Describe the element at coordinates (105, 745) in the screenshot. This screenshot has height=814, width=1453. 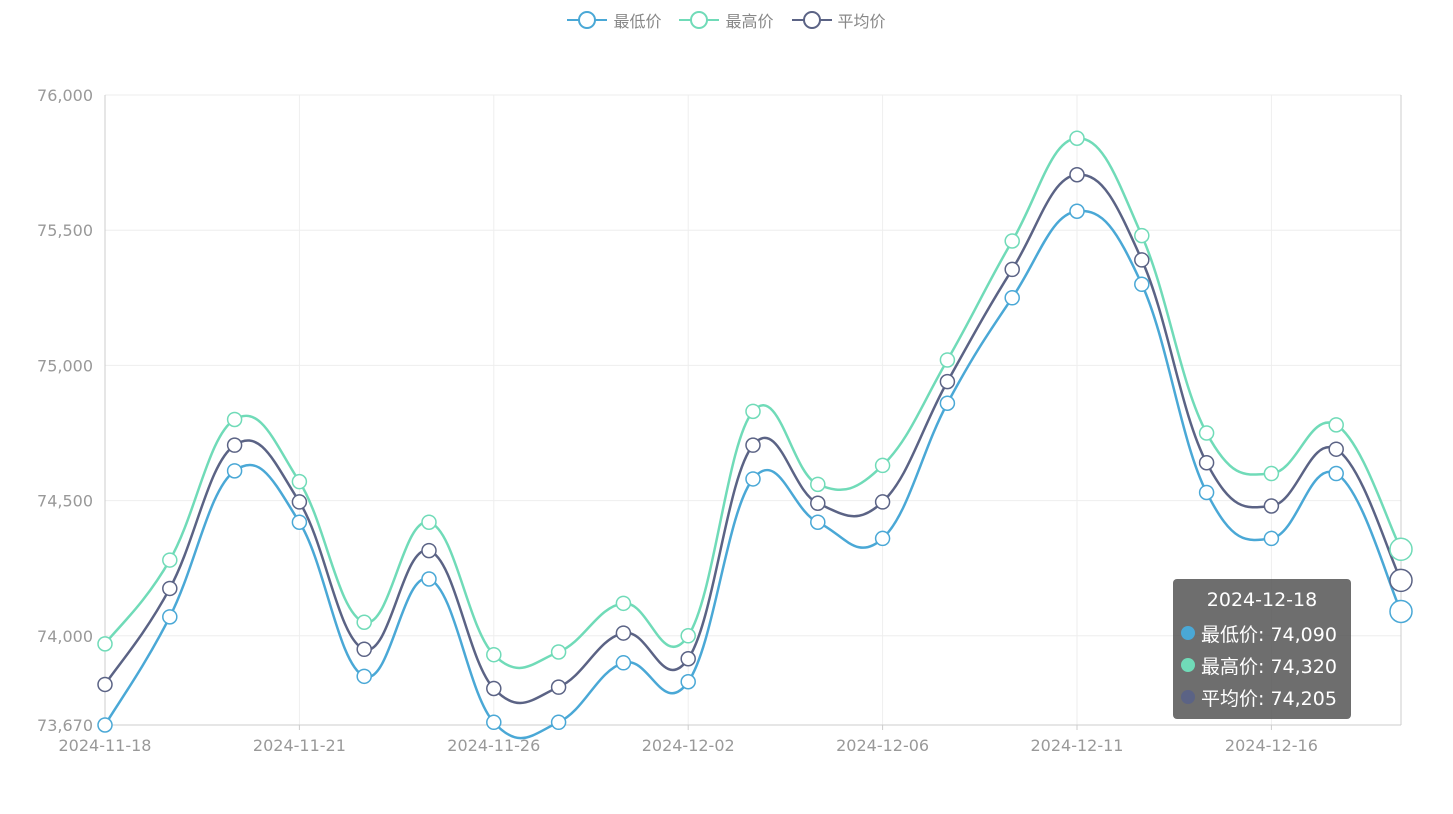
I see `x-tick-label: 2024-11-18` at that location.